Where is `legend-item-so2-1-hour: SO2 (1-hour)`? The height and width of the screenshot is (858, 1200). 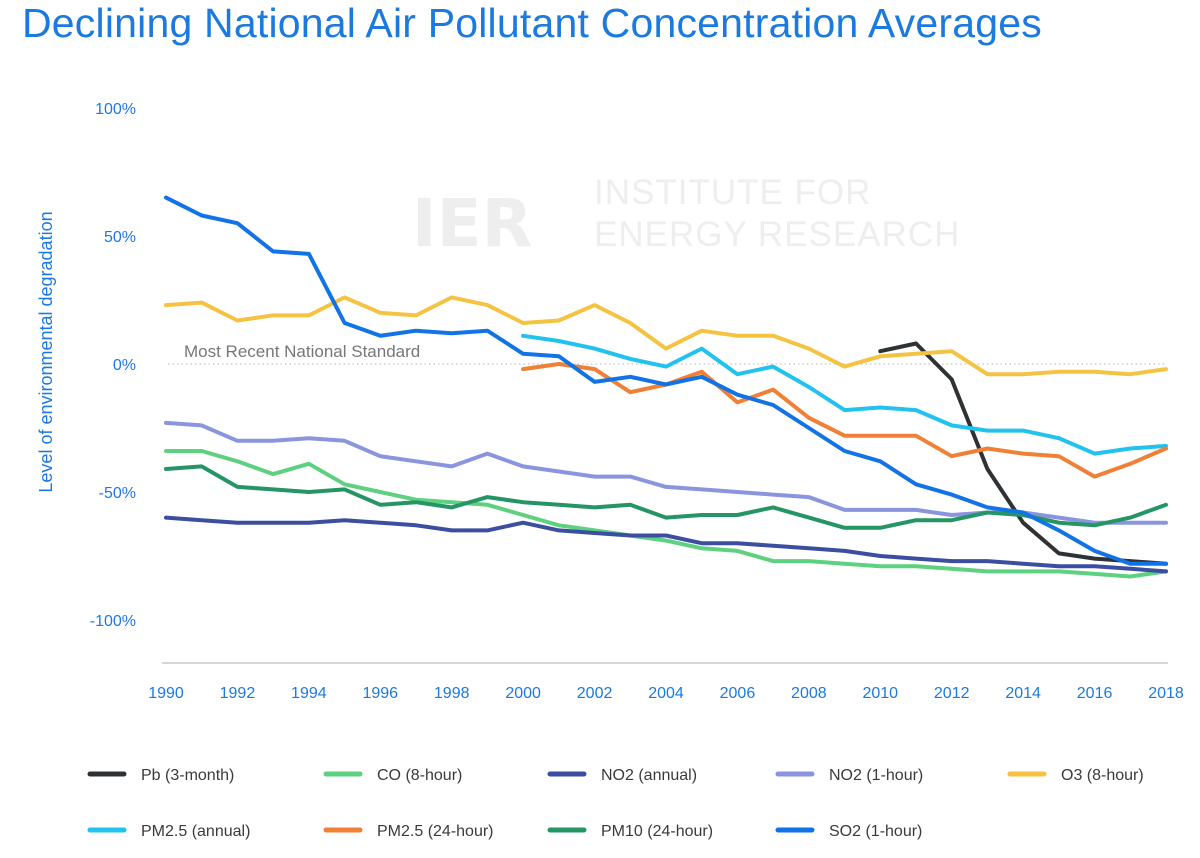
legend-item-so2-1-hour: SO2 (1-hour) is located at coordinates (848, 831).